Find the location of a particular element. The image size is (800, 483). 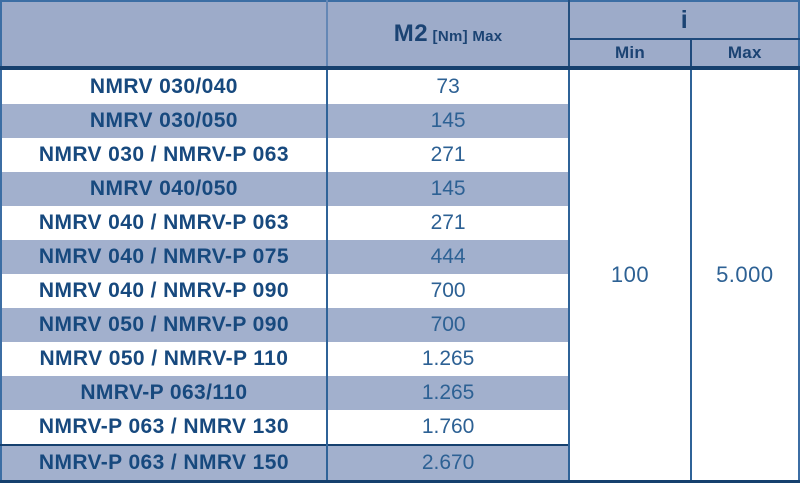

m2-value-cell: 2.670 is located at coordinates (448, 463).